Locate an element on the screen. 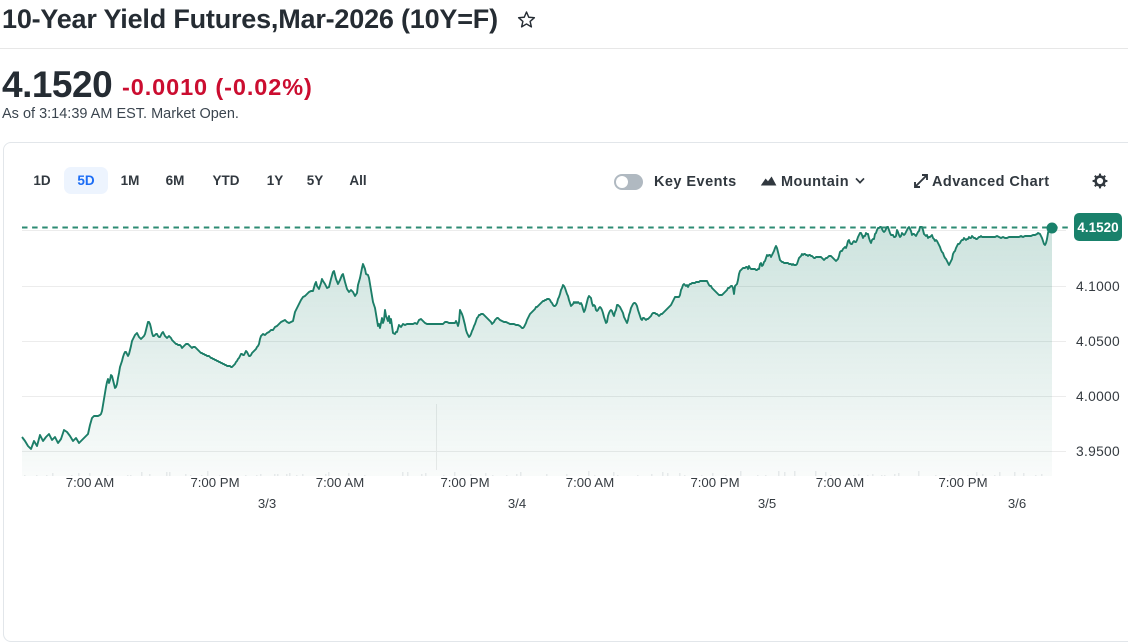  svg-text: 3/5 is located at coordinates (767, 503).